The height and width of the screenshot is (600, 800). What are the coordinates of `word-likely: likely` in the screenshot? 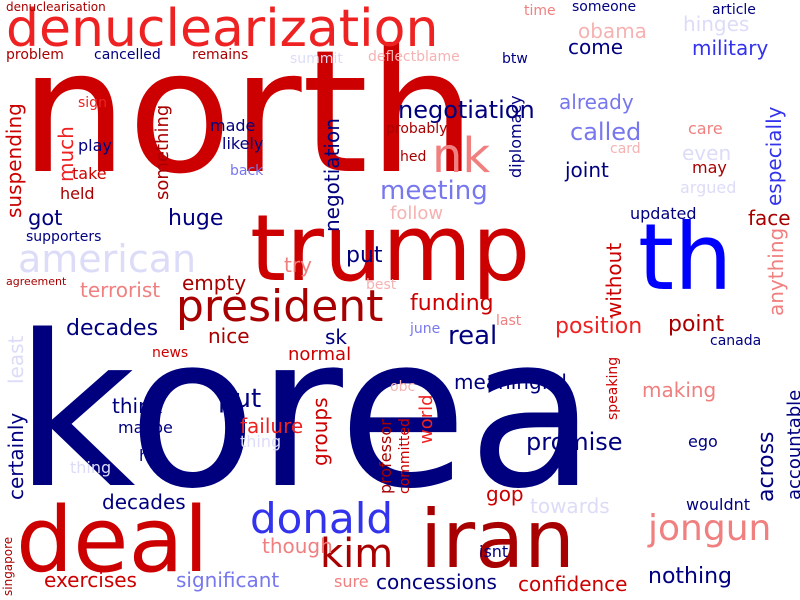 It's located at (243, 143).